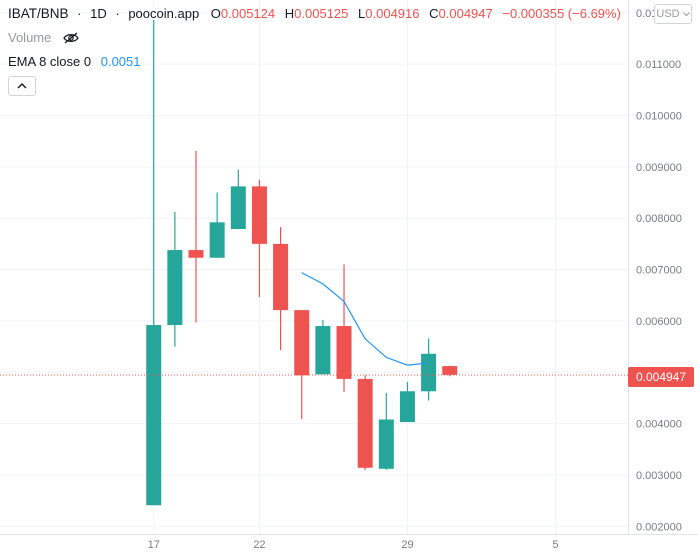  I want to click on currency-selector: USD, so click(673, 14).